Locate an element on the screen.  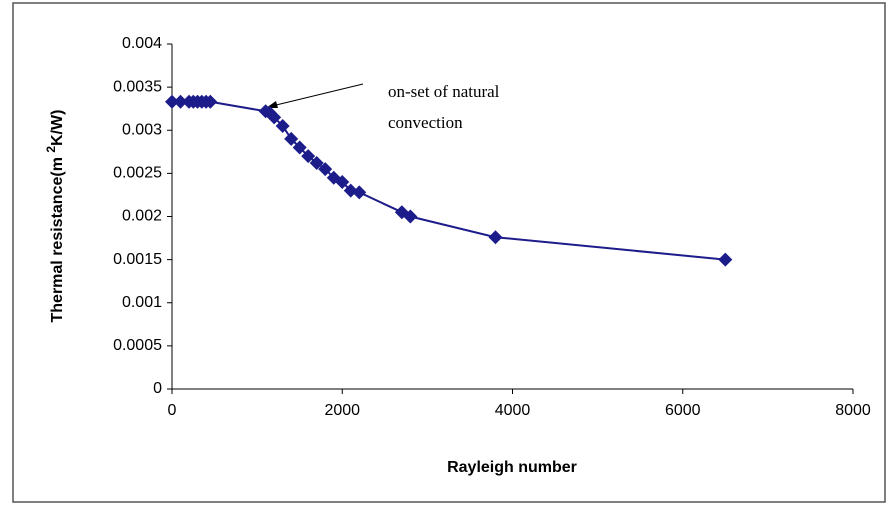
y-tick-label: 0.0015 is located at coordinates (137, 259).